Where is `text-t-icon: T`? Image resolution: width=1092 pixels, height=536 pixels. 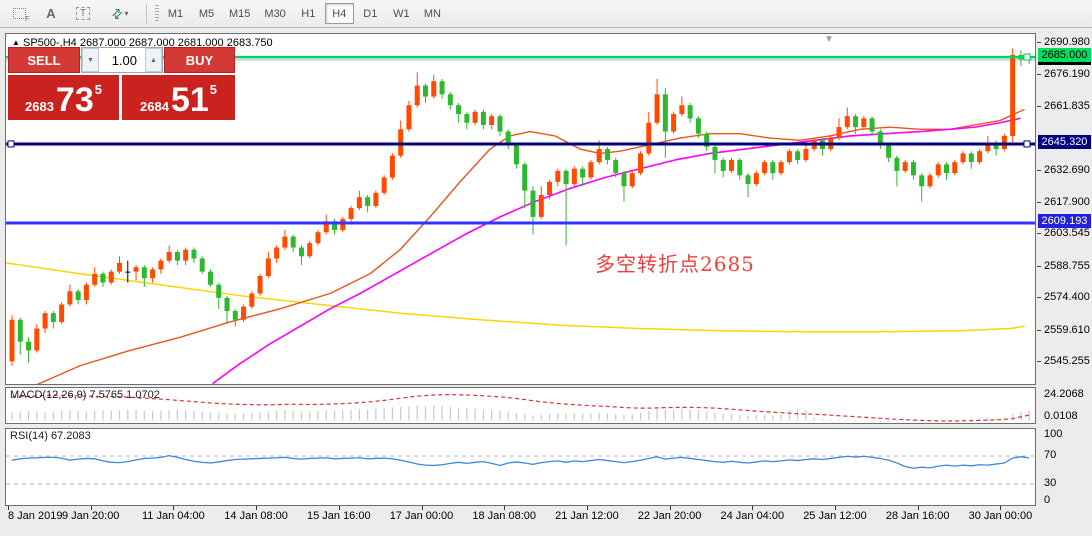
text-t-icon: T is located at coordinates (83, 14).